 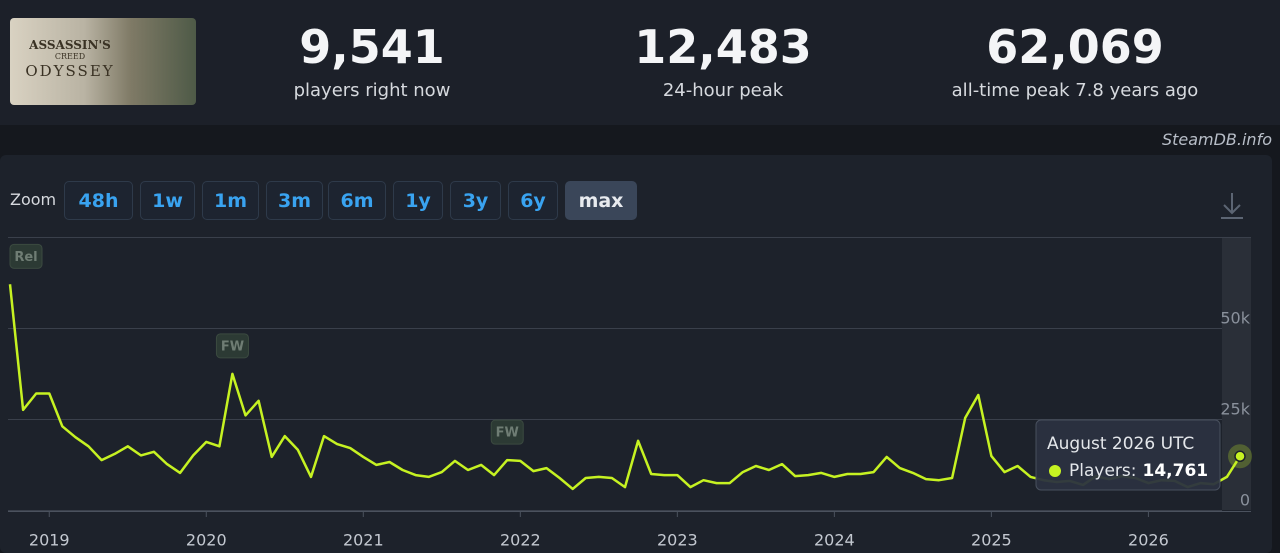 I want to click on tooltip: August 2026 UTC Players: 14,761, so click(x=1128, y=455).